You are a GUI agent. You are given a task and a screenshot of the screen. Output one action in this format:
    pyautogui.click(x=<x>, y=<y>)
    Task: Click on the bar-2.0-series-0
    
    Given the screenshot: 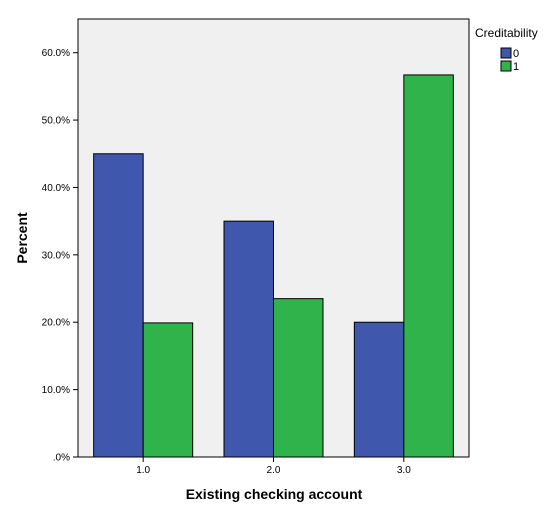 What is the action you would take?
    pyautogui.click(x=248, y=339)
    